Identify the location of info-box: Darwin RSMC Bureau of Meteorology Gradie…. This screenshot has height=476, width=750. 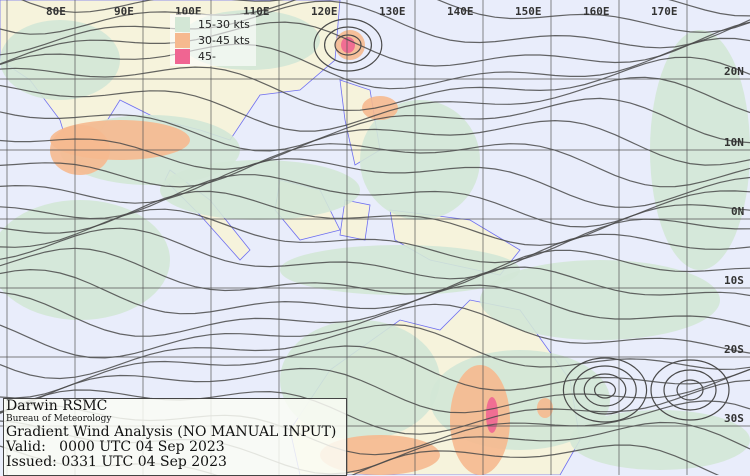
(175, 437).